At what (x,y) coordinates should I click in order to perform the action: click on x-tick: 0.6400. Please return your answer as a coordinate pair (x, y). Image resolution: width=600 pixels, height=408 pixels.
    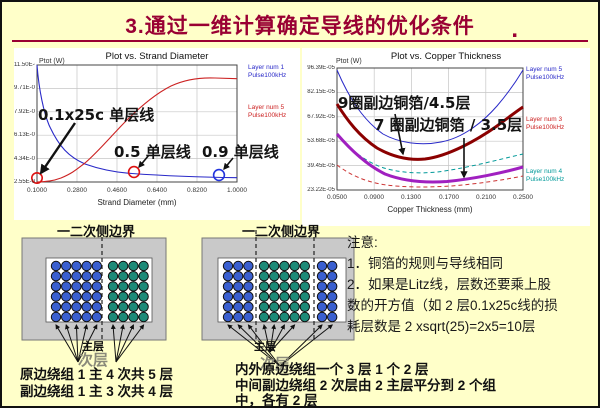
    Looking at the image, I should click on (157, 190).